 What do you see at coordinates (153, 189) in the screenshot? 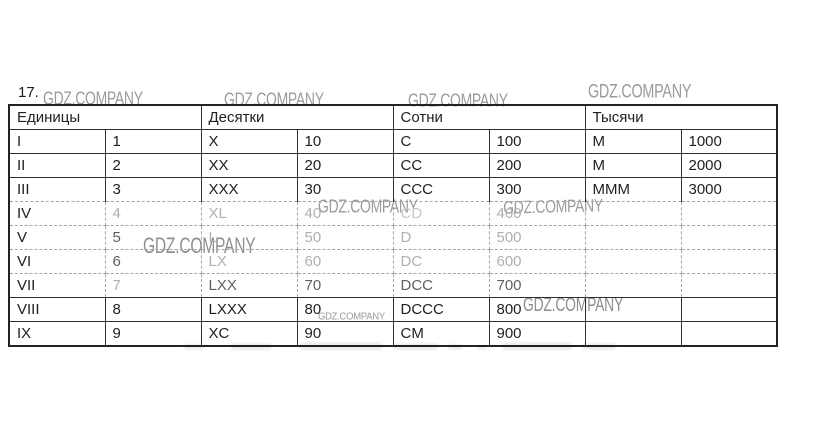
I see `arabic-value-cell: 3` at bounding box center [153, 189].